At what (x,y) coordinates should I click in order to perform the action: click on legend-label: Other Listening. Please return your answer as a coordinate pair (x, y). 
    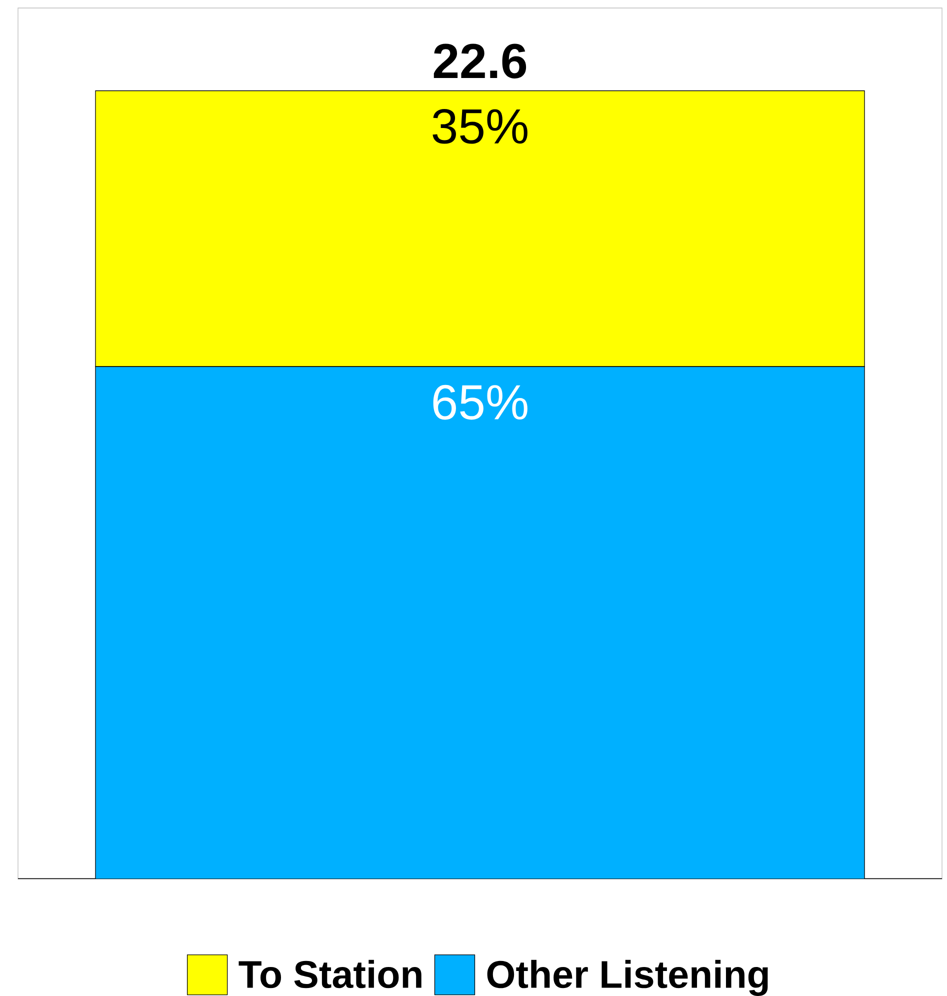
    Looking at the image, I should click on (627, 978).